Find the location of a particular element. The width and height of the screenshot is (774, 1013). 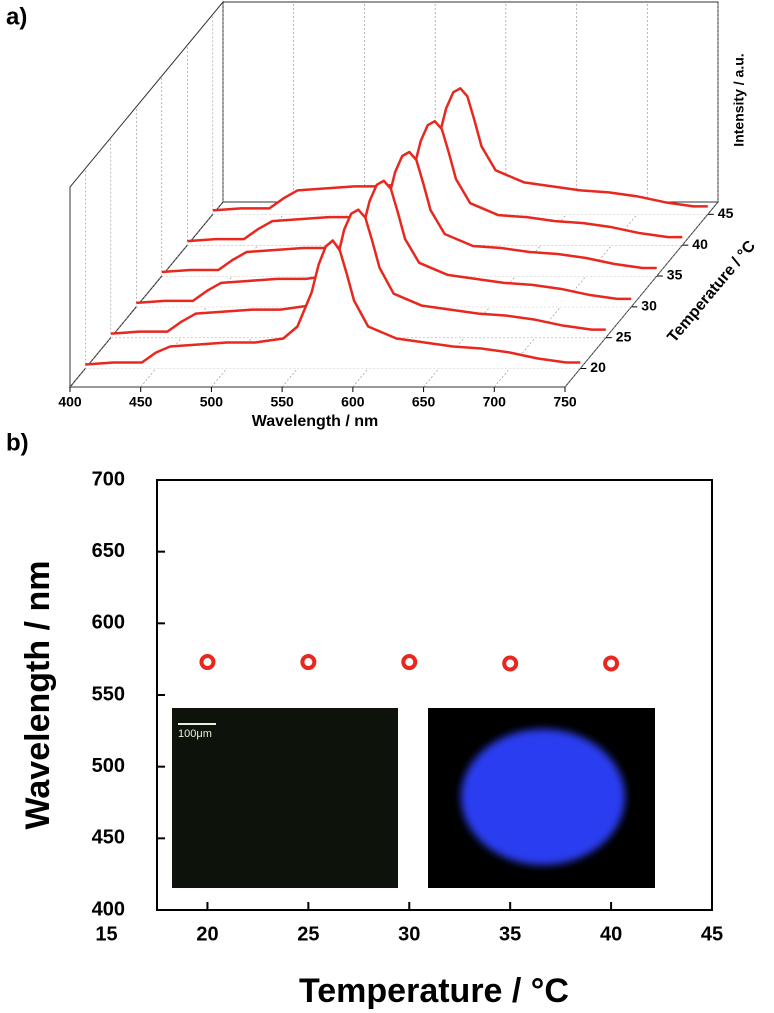

z-tick-label: 25 is located at coordinates (624, 336).